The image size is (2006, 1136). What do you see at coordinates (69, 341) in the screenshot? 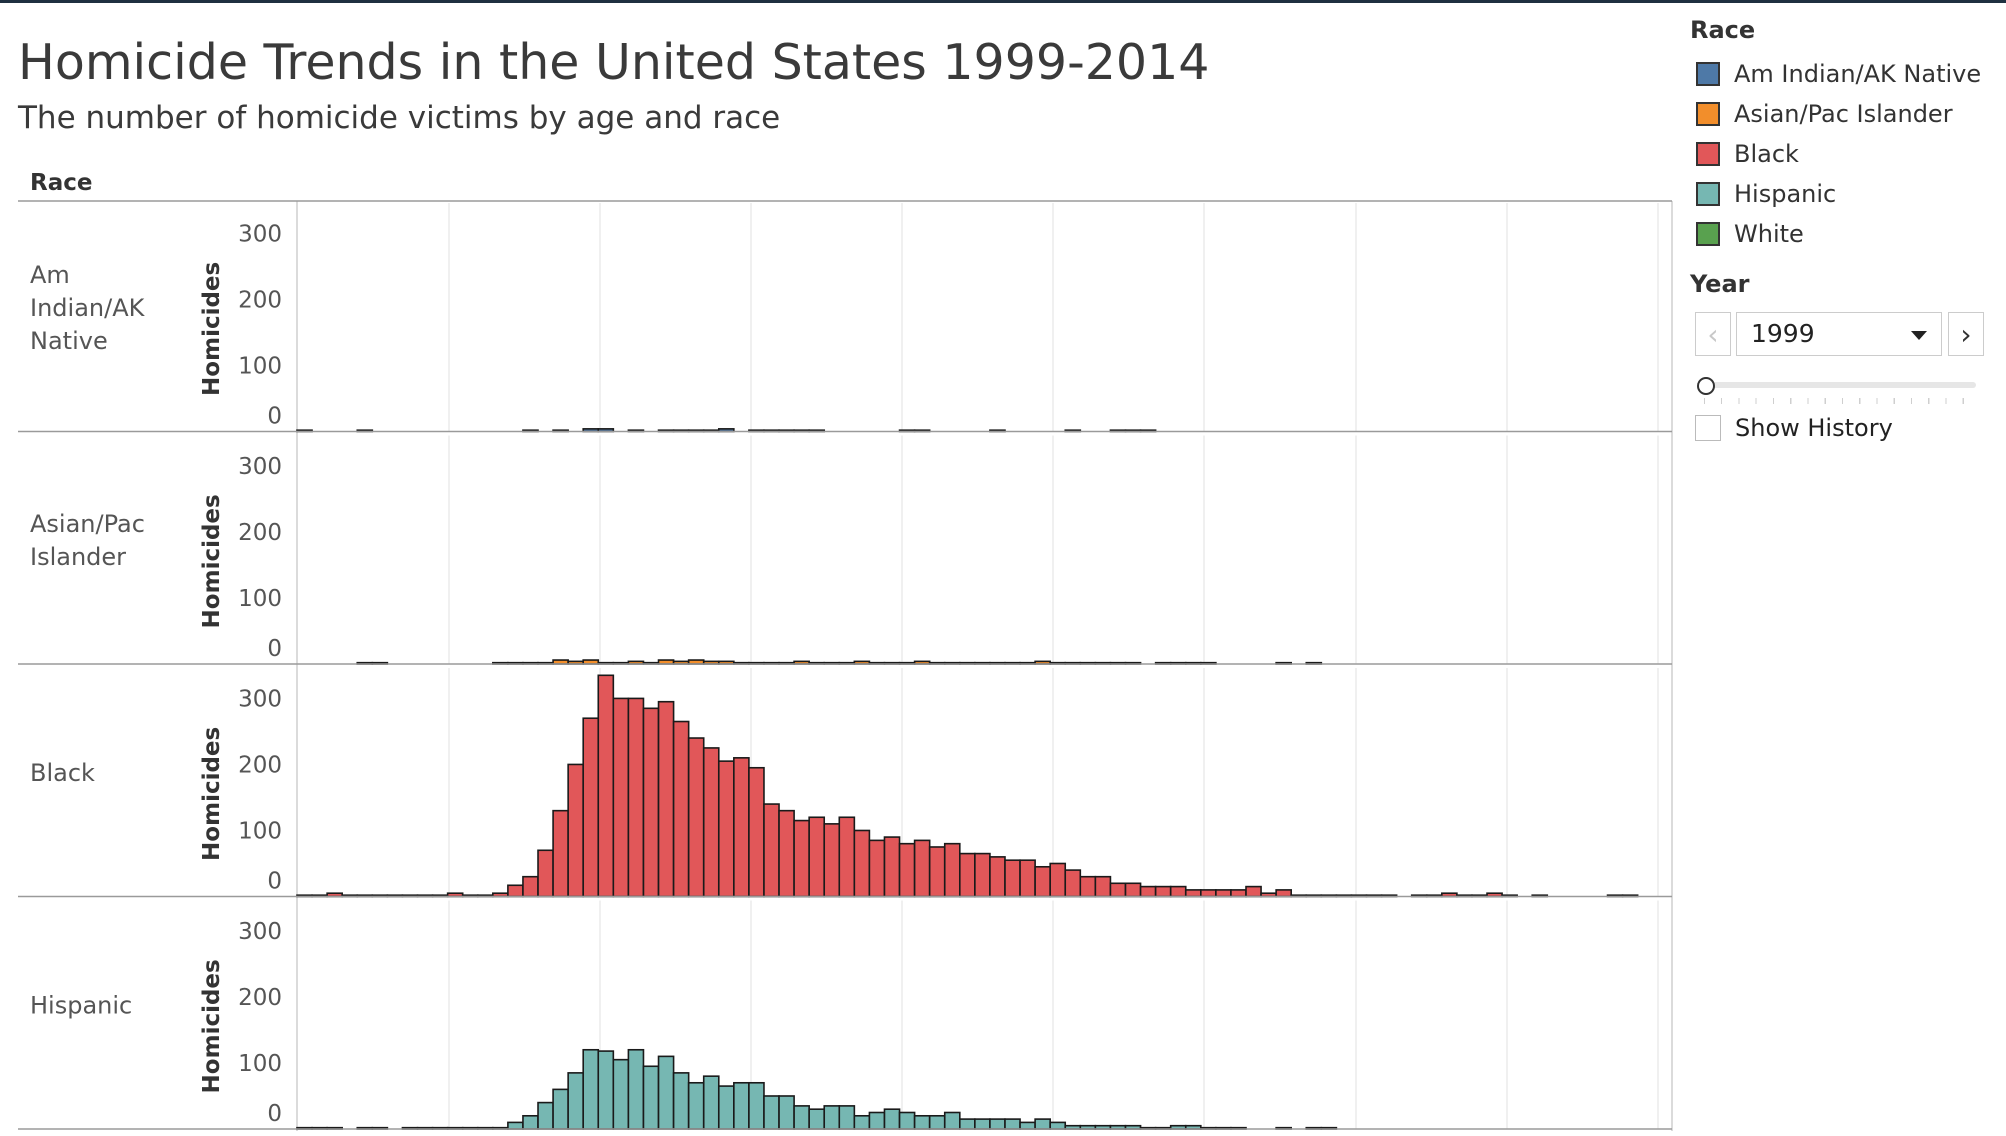
I see `row-label-am-indian-ak-native-line-2: Native` at bounding box center [69, 341].